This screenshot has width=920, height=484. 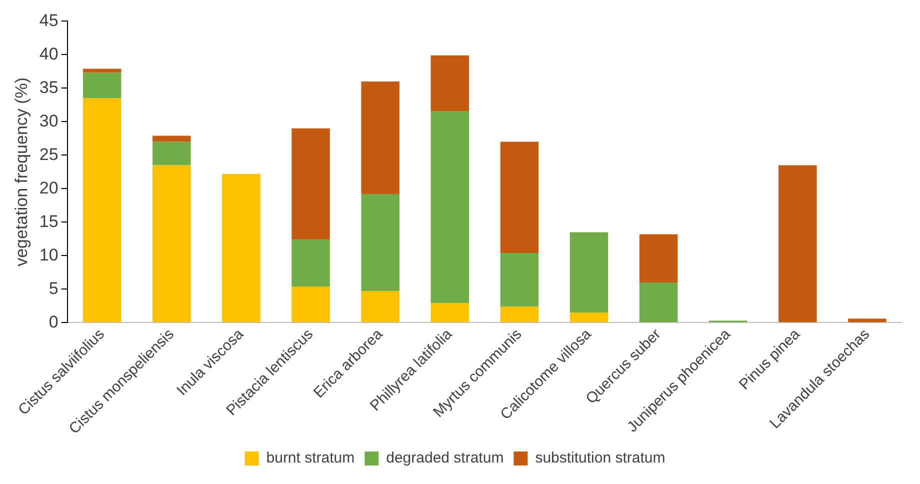 What do you see at coordinates (53, 322) in the screenshot?
I see `y-tick-label: 0` at bounding box center [53, 322].